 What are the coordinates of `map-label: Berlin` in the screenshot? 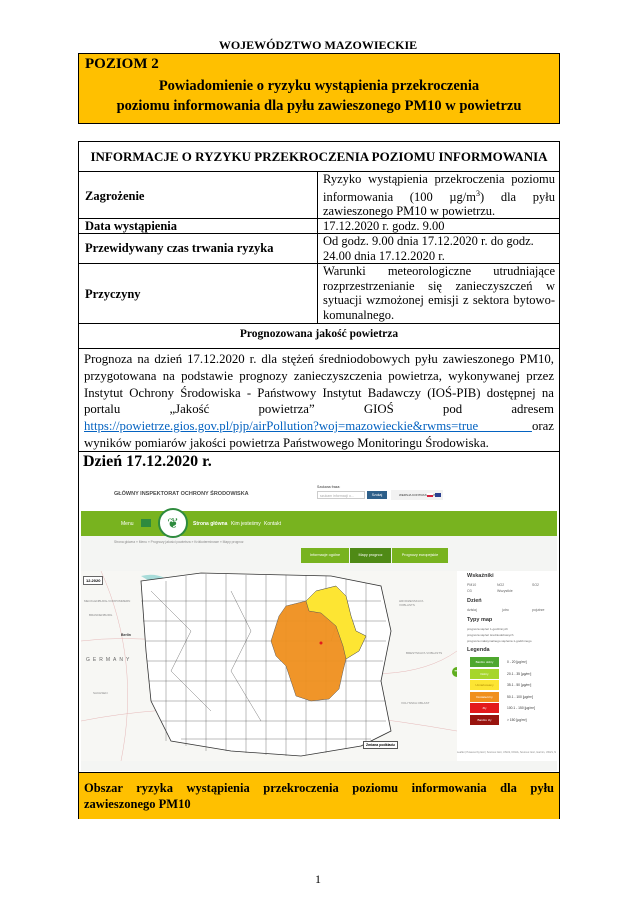 It's located at (126, 635).